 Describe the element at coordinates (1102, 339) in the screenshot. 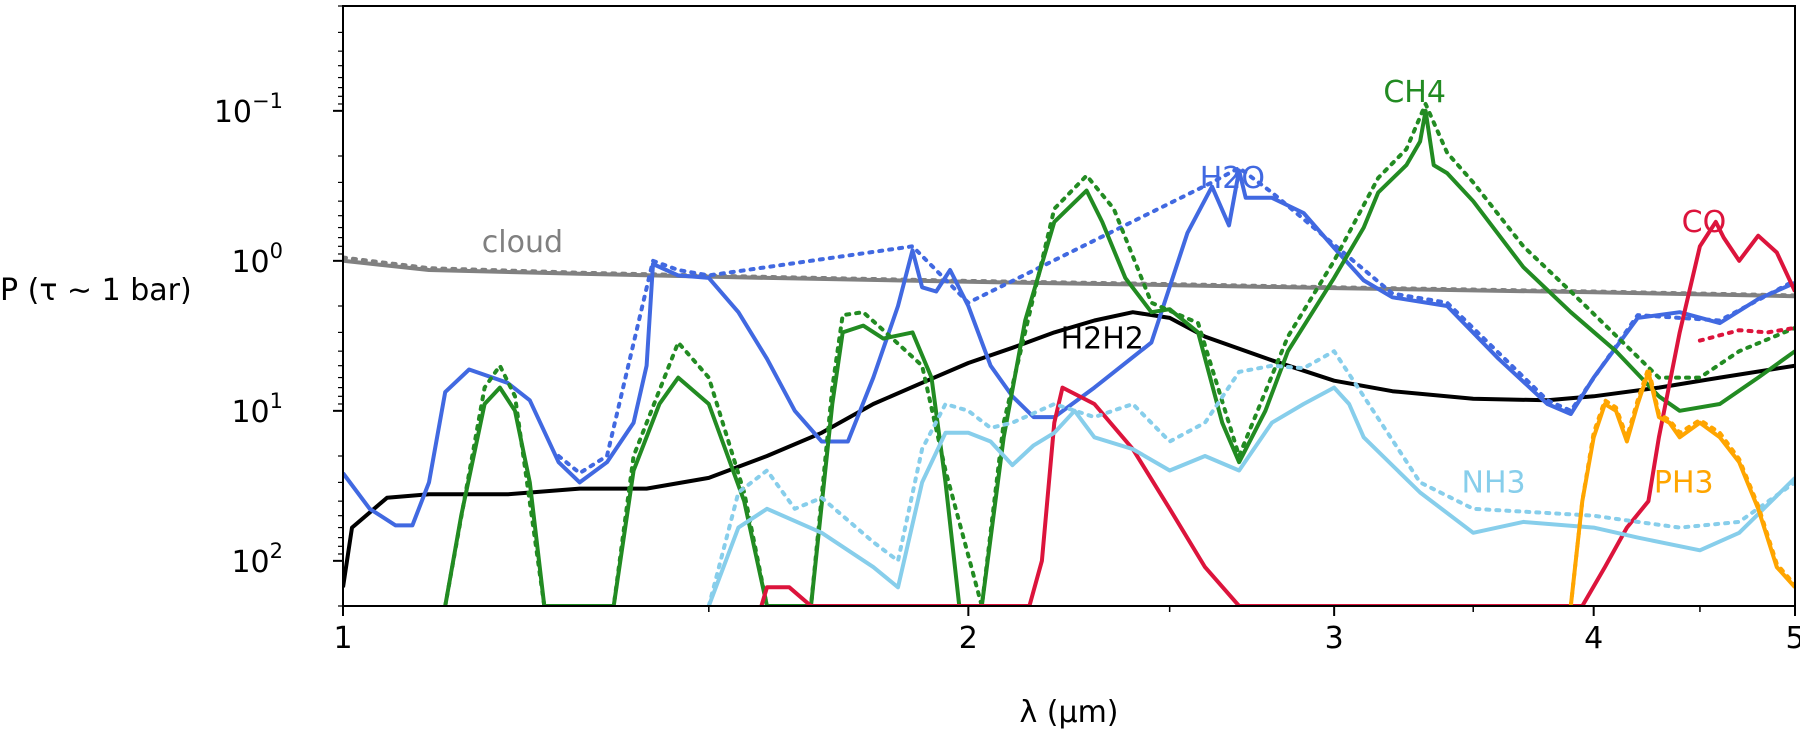

I see `h2h2-label: H2H2` at that location.